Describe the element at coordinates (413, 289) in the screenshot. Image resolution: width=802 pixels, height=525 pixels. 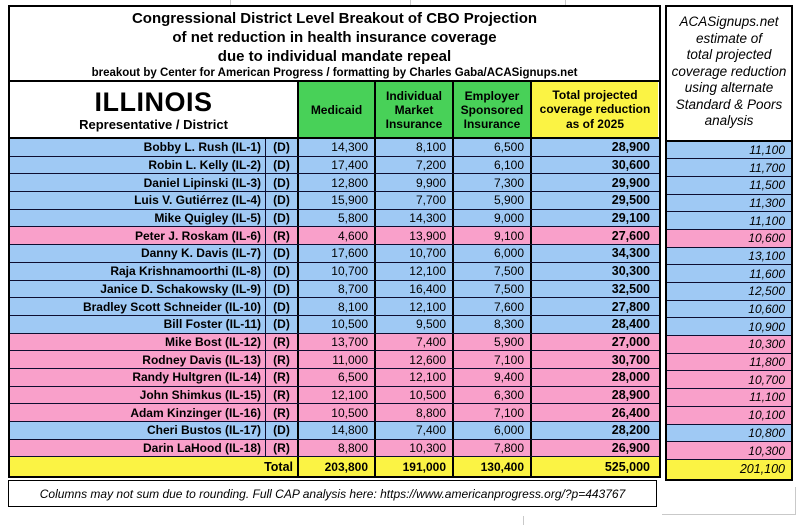
I see `individual-market-value: 16,400` at that location.